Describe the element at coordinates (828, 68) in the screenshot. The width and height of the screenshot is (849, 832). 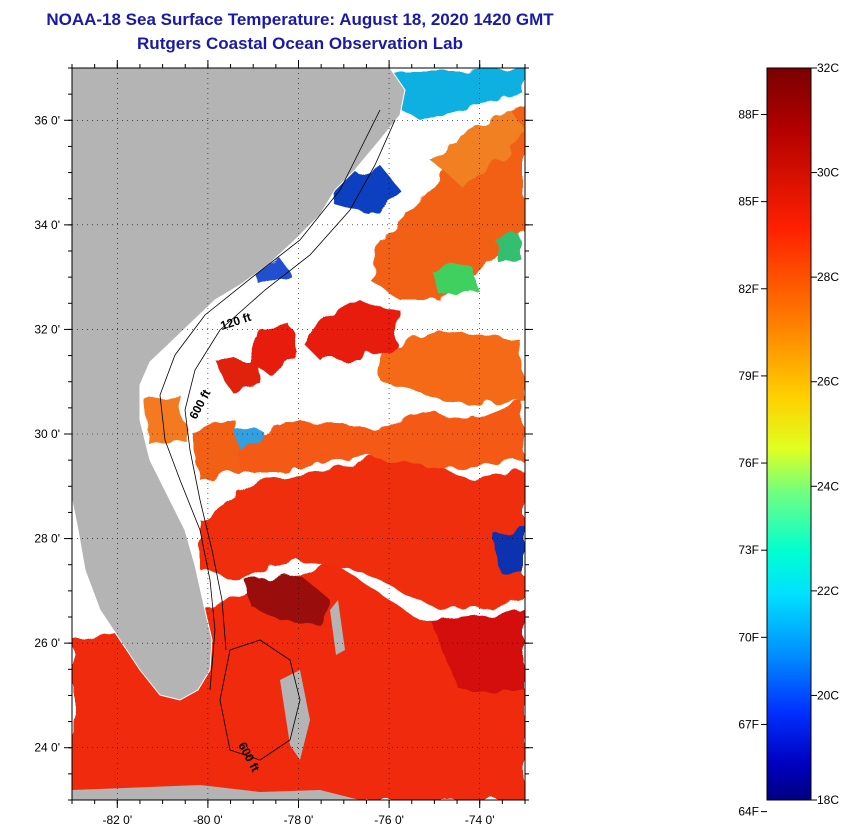
I see `colorbar-c-label: 32C` at that location.